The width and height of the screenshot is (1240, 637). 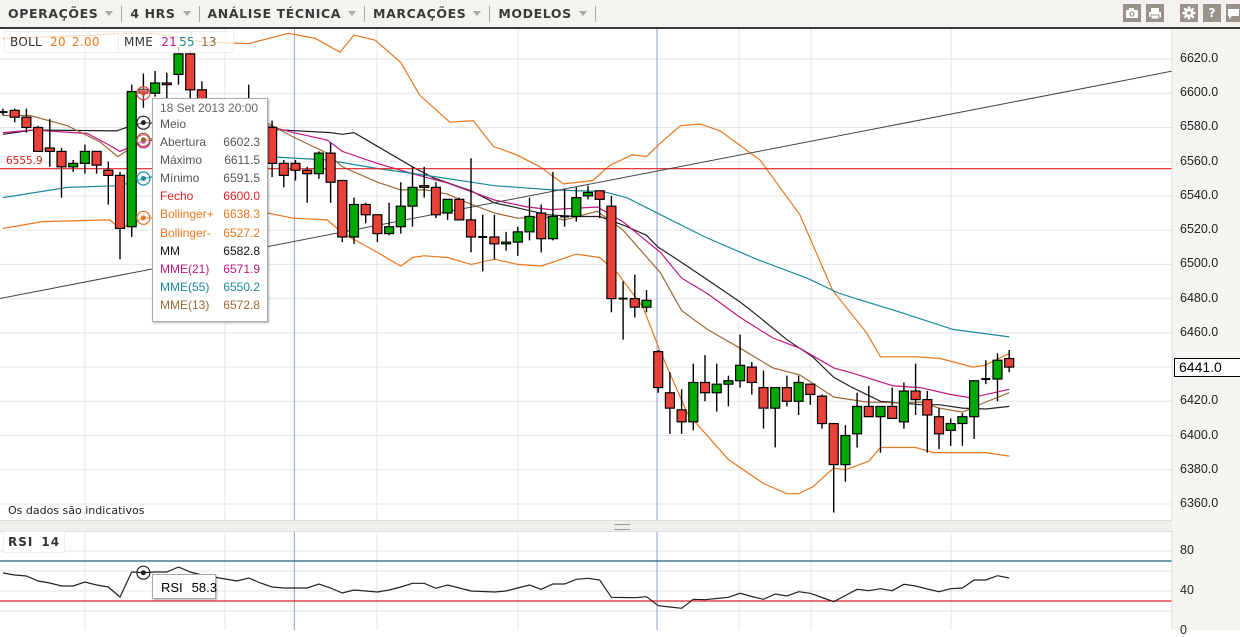 I want to click on price-axis, so click(x=1206, y=329).